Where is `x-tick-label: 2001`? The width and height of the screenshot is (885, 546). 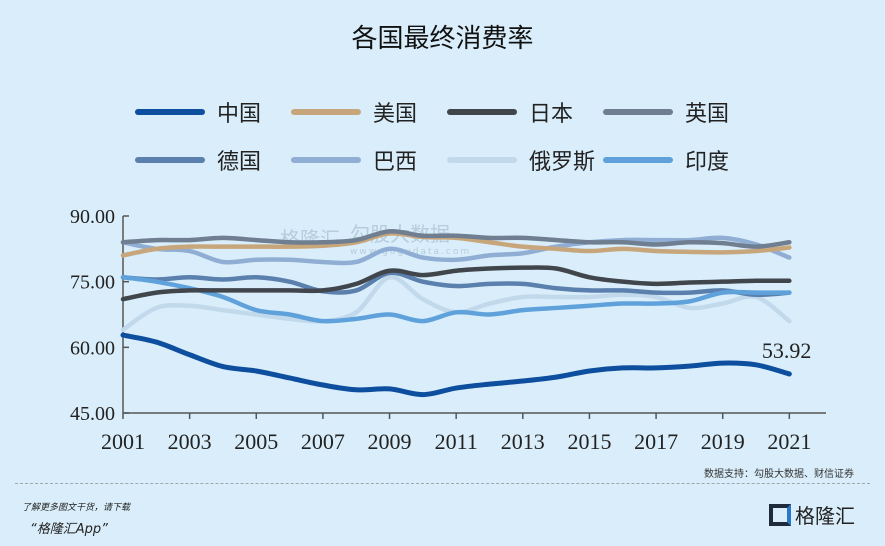 x-tick-label: 2001 is located at coordinates (123, 441).